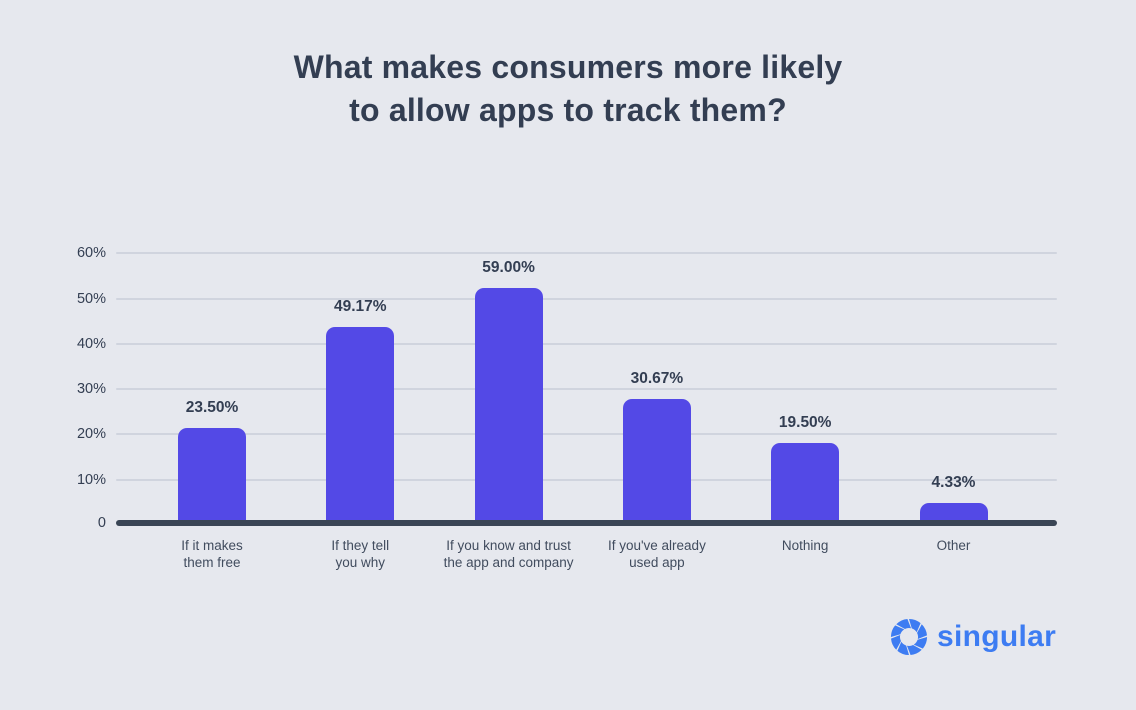 The width and height of the screenshot is (1136, 710). What do you see at coordinates (586, 479) in the screenshot?
I see `gridline-10%` at bounding box center [586, 479].